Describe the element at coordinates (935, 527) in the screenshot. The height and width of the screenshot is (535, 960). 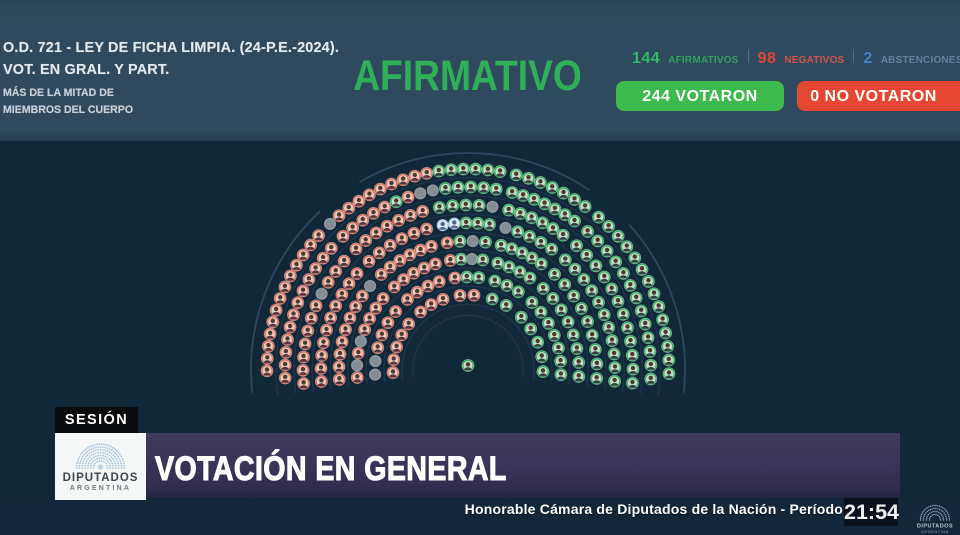
I see `svg-text: DIPUTADOS` at that location.